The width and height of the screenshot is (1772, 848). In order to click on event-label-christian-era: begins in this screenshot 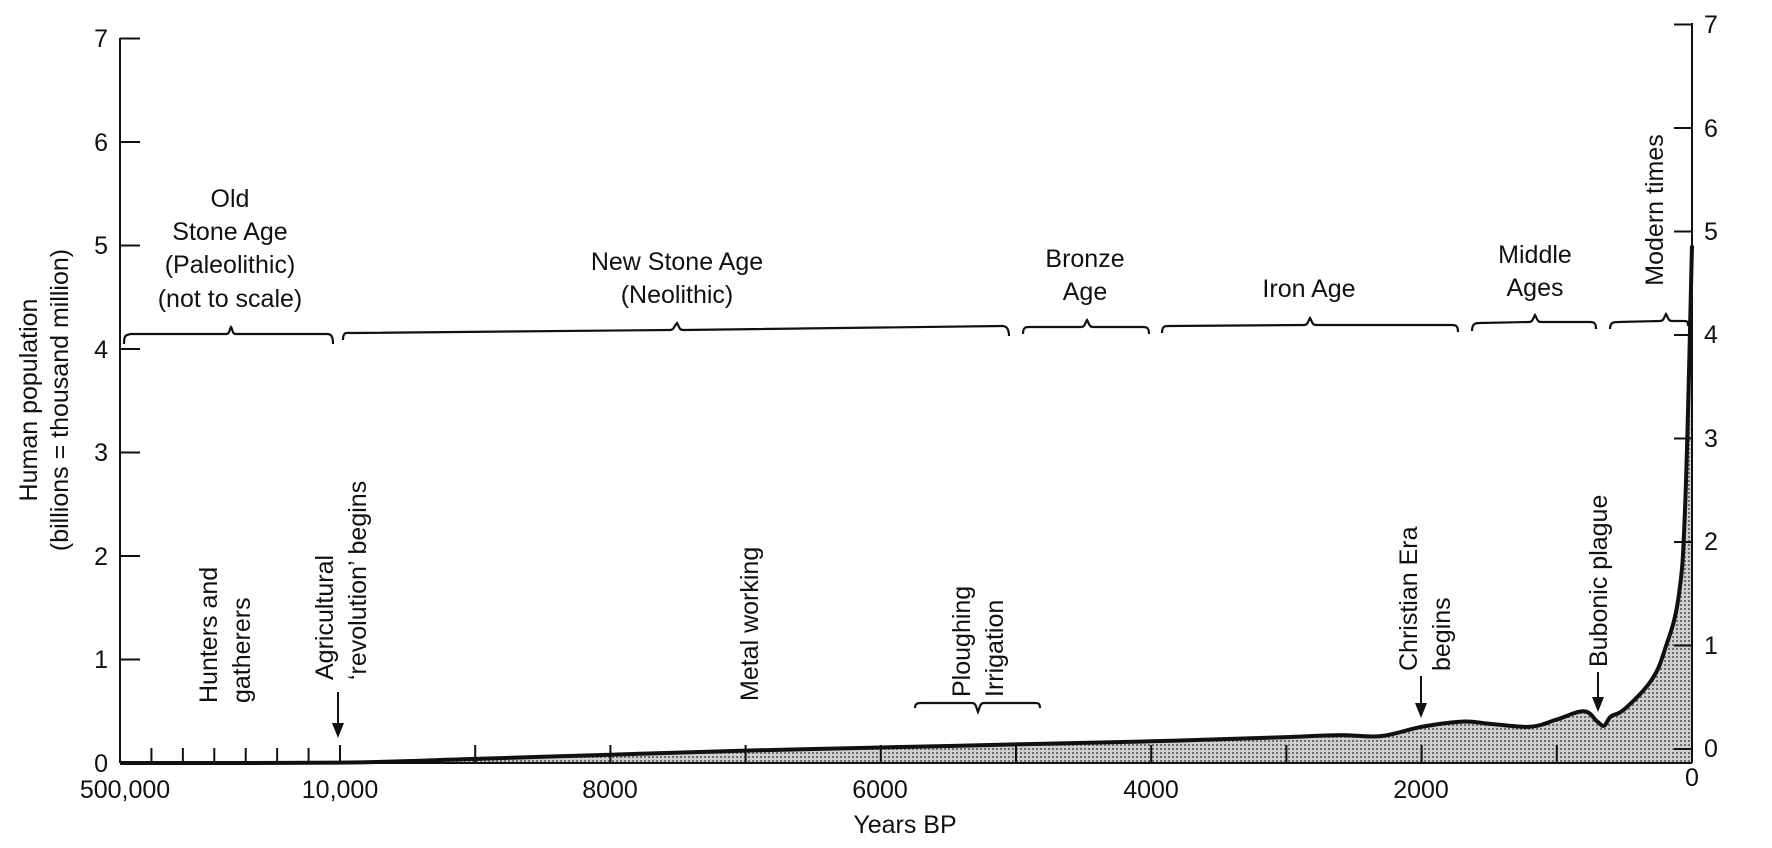, I will do `click(1442, 634)`.